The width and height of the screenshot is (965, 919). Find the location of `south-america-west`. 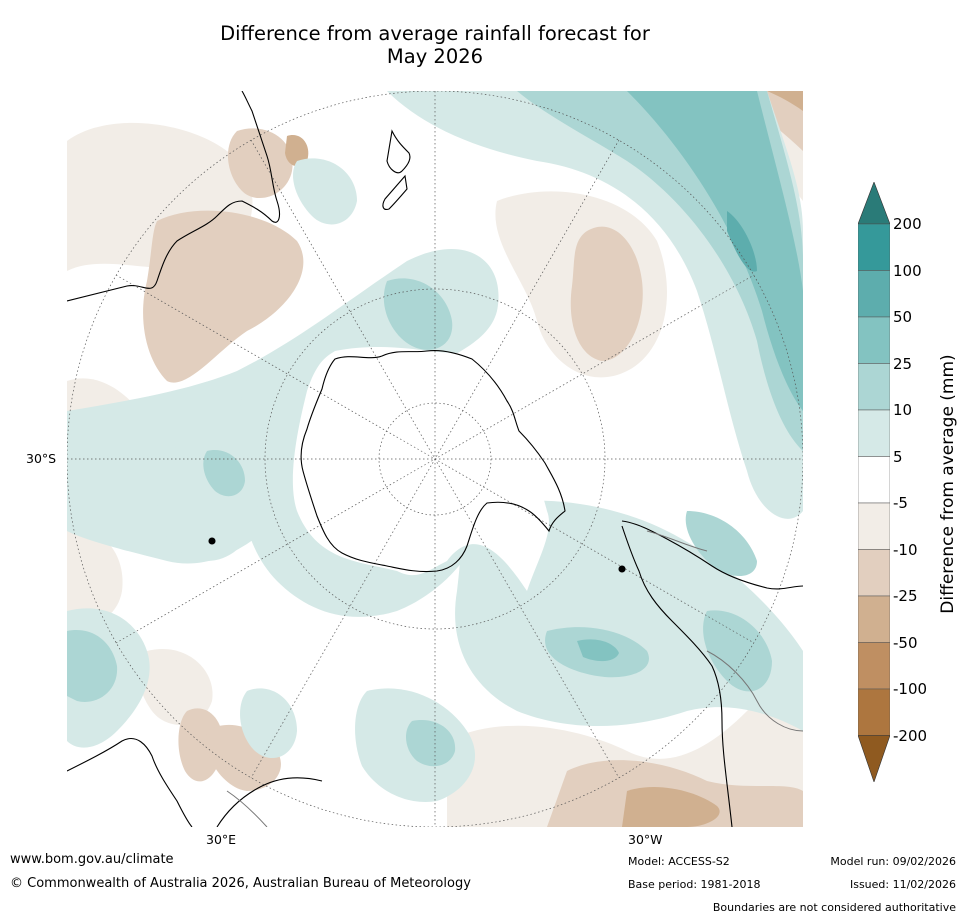

south-america-west is located at coordinates (677, 676).